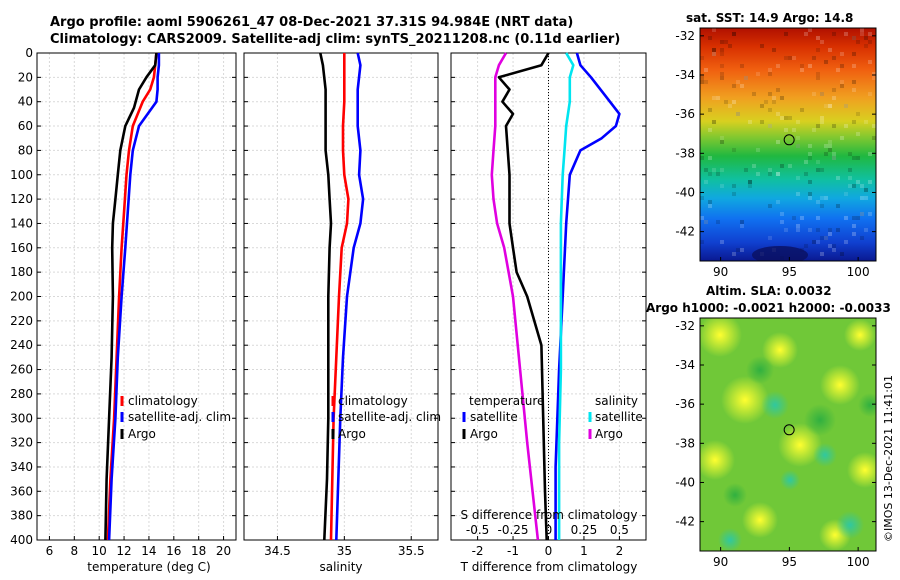 The image size is (900, 580). What do you see at coordinates (620, 551) in the screenshot?
I see `x-tick-label: 2` at bounding box center [620, 551].